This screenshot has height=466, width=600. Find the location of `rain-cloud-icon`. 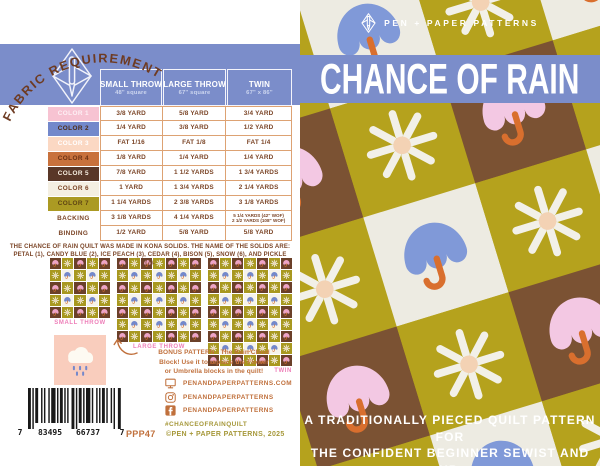

rain-cloud-icon is located at coordinates (81, 361).